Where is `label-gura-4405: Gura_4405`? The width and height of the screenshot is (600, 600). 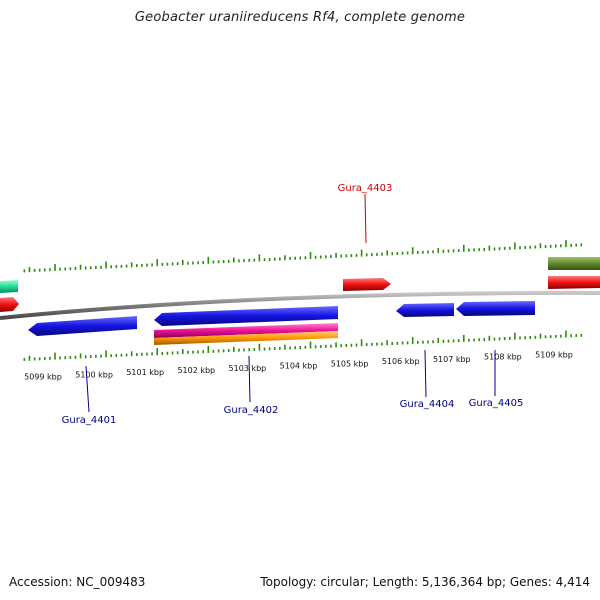
label-gura-4405: Gura_4405 is located at coordinates (496, 403).